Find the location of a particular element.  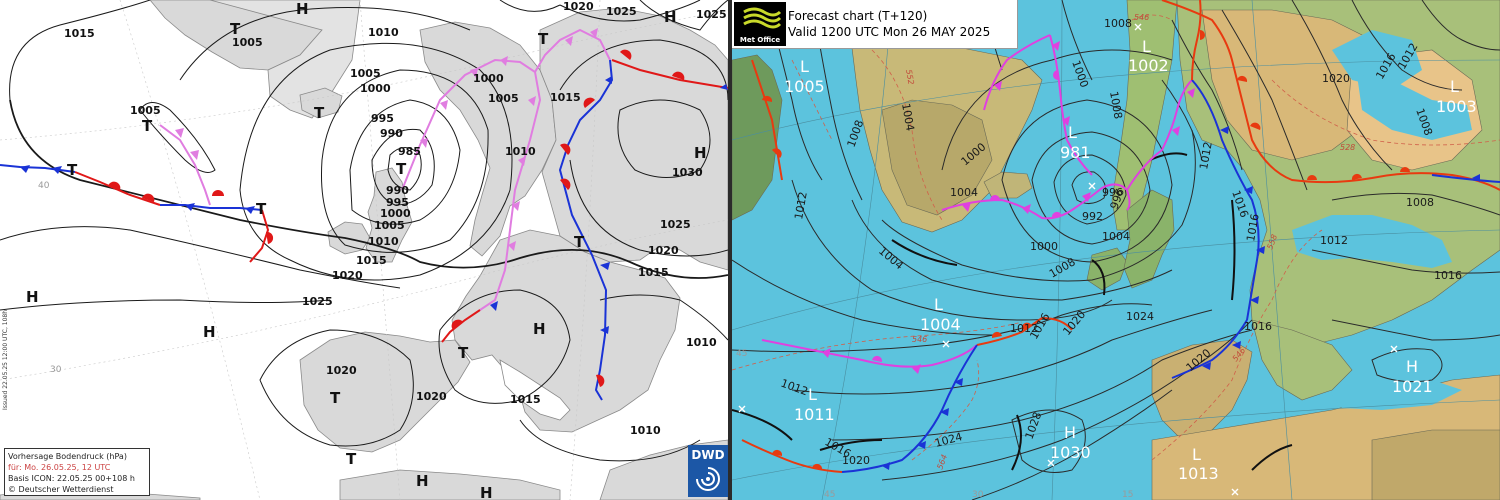

mo-system-value: 1030 is located at coordinates (1070, 452).